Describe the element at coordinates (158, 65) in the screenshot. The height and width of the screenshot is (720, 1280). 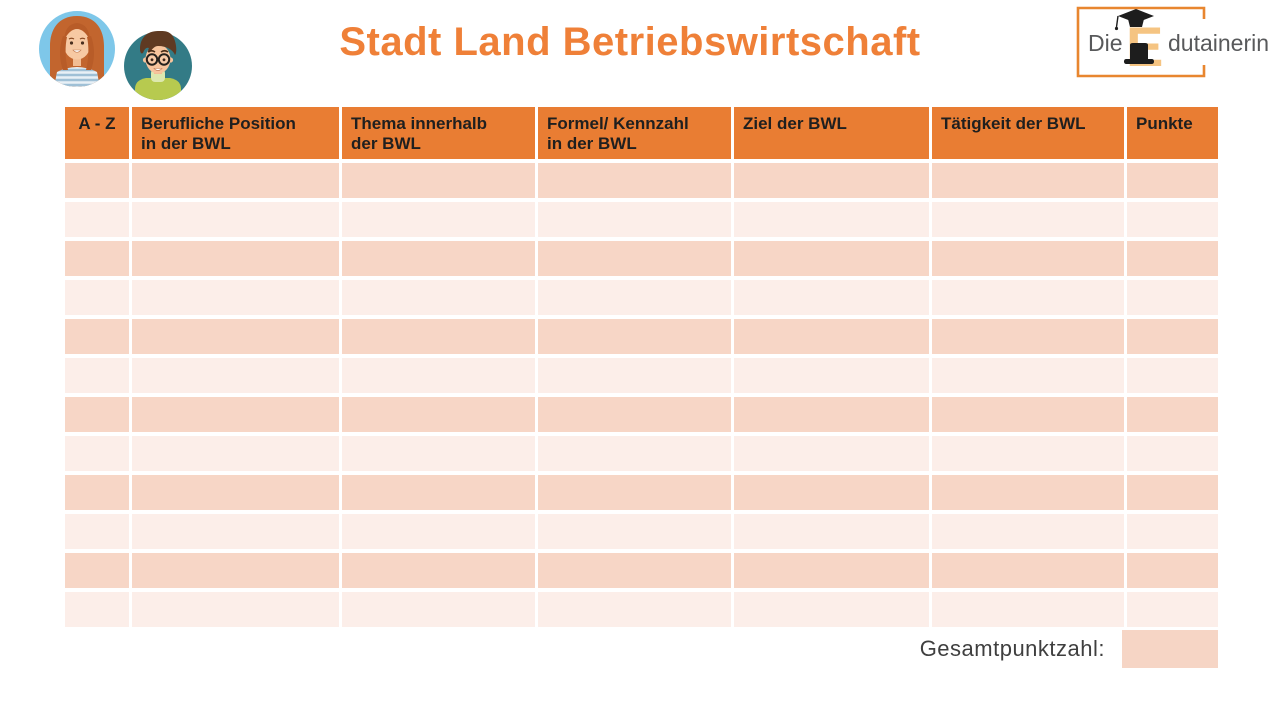
I see `male-student-avatar-icon` at that location.